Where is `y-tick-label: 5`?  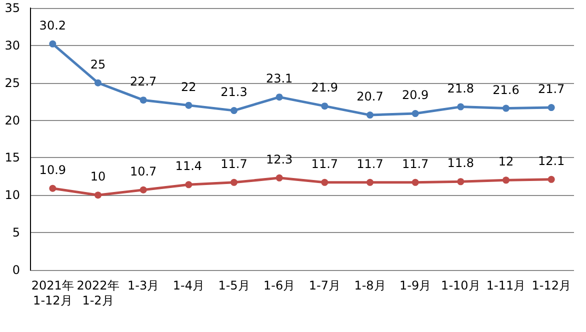 y-tick-label: 5 is located at coordinates (16, 233).